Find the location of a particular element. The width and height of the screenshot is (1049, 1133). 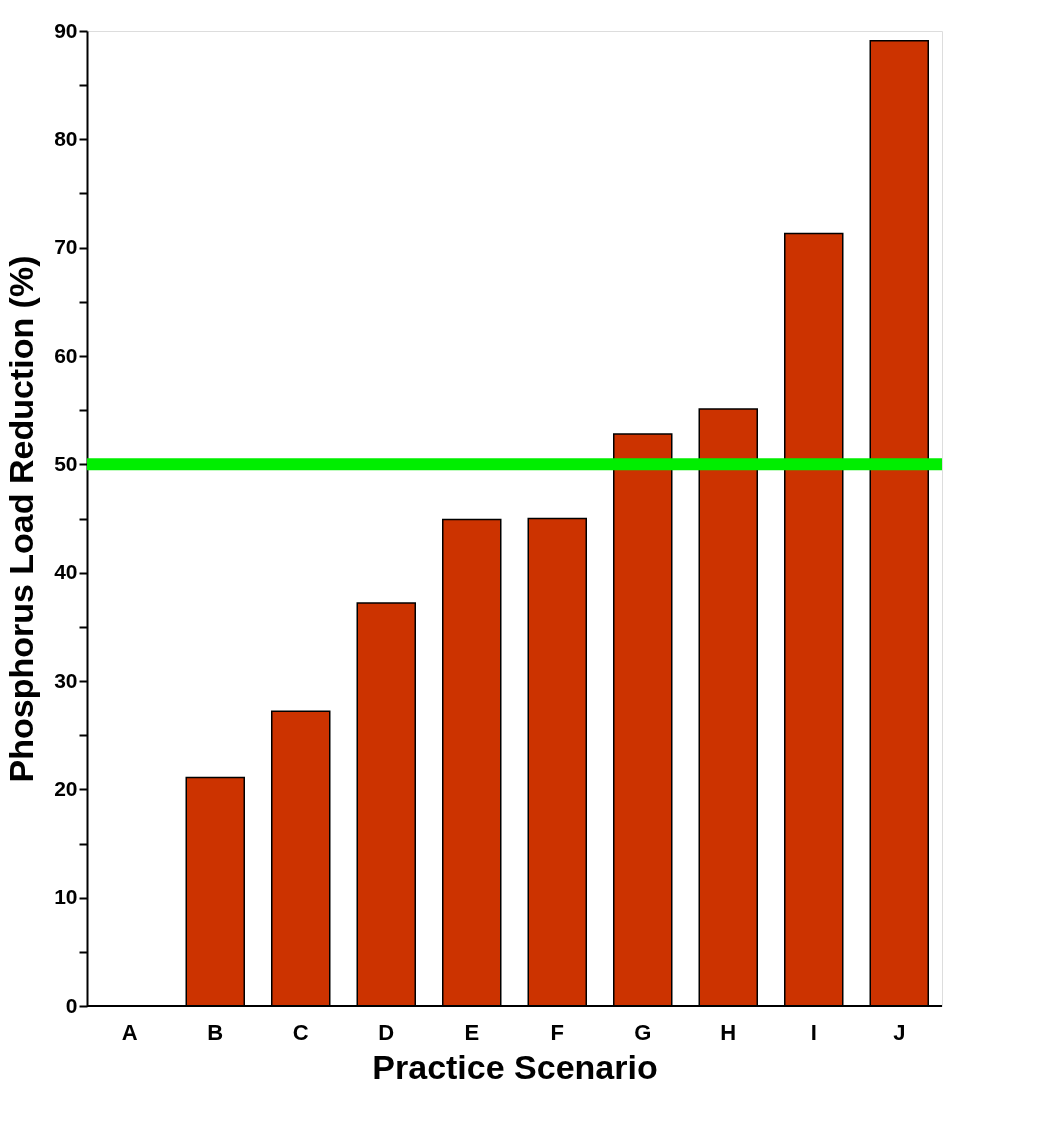

x-tick-label: H is located at coordinates (728, 1032).